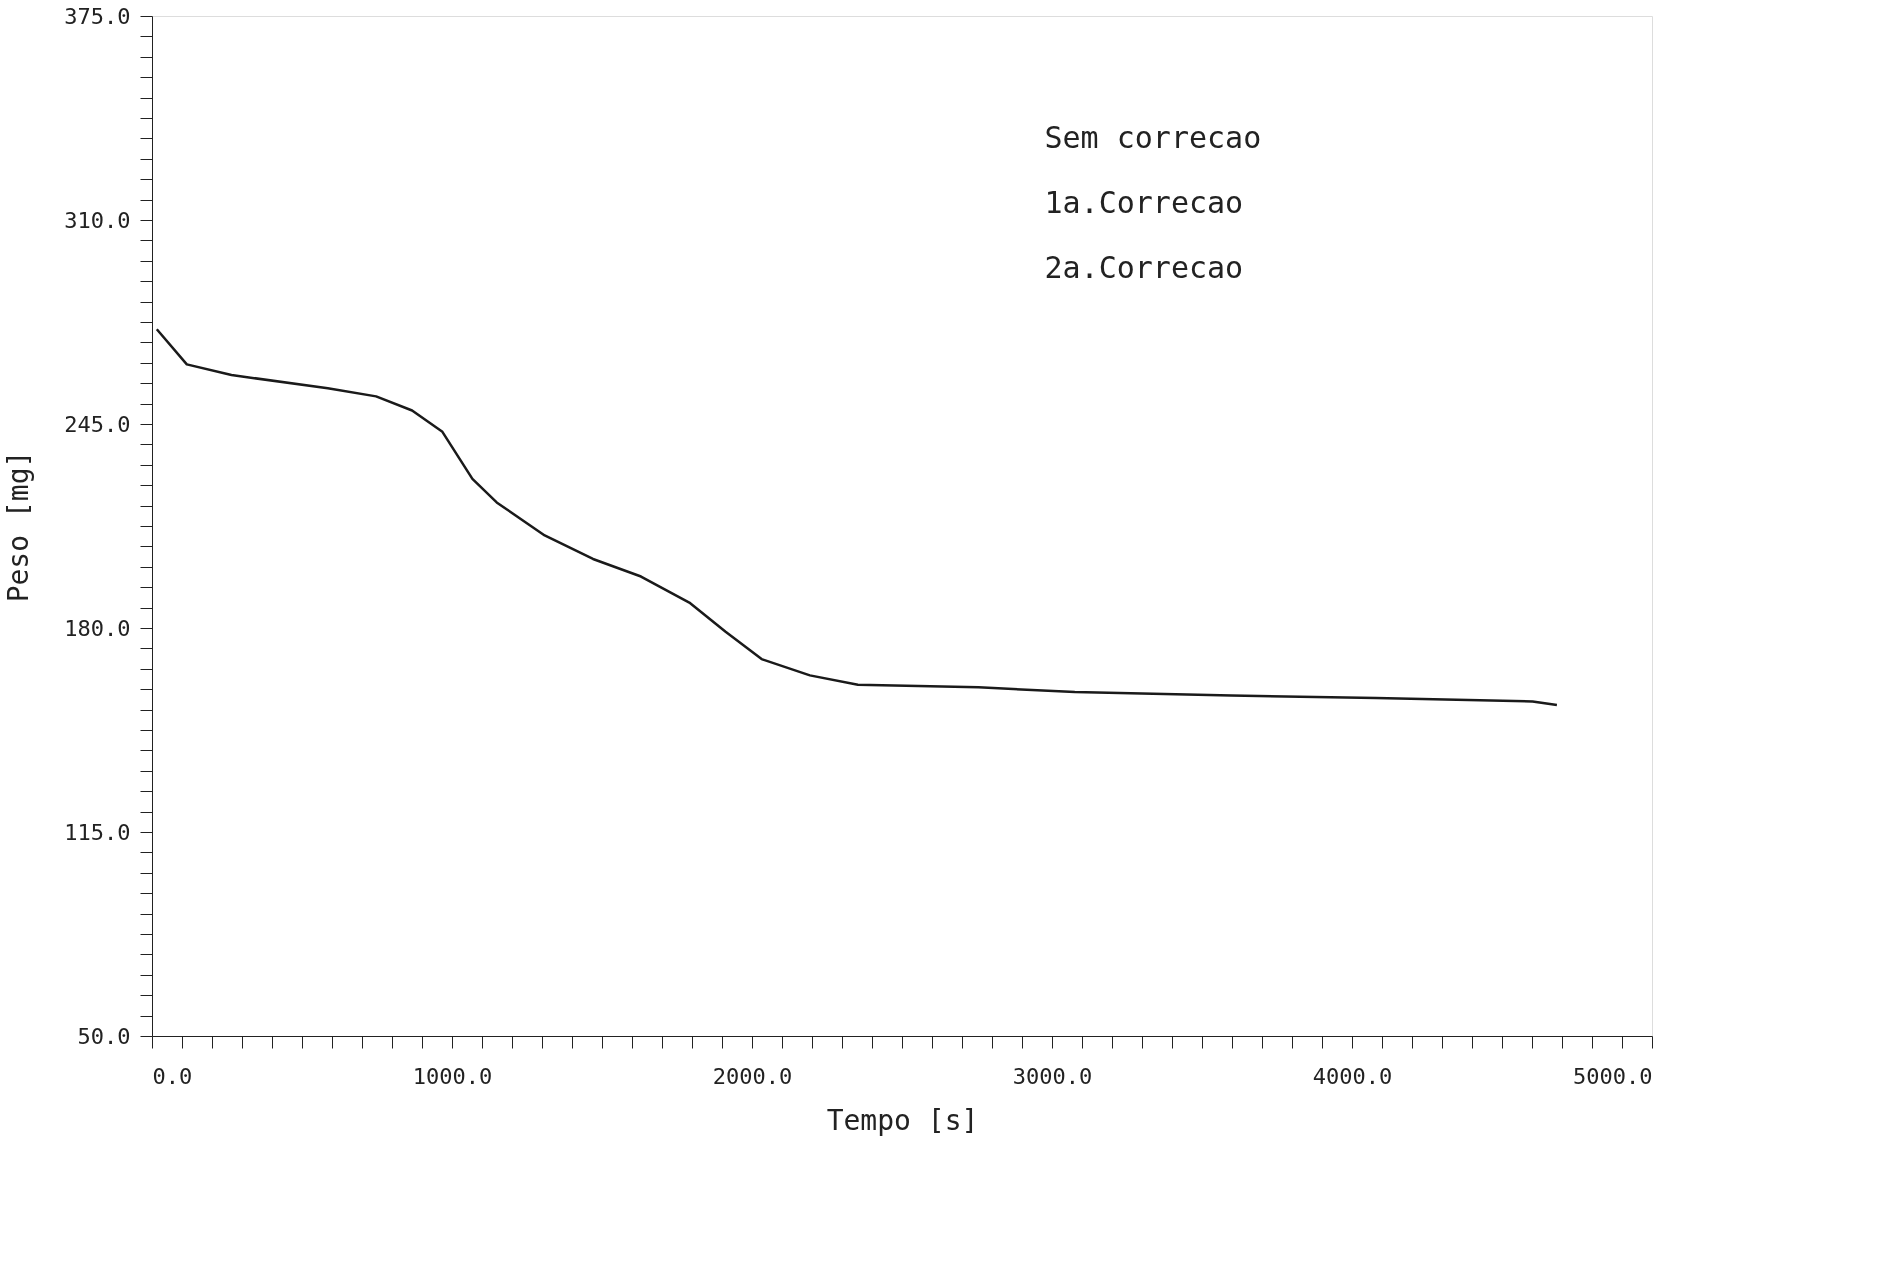  Describe the element at coordinates (97, 220) in the screenshot. I see `y-tick-label: 310.0` at that location.